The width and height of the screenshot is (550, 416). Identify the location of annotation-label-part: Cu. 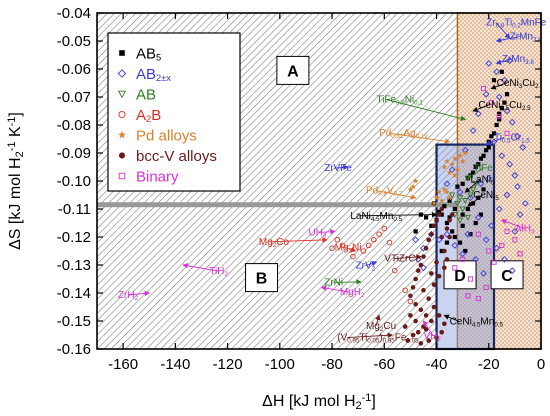
(515, 105).